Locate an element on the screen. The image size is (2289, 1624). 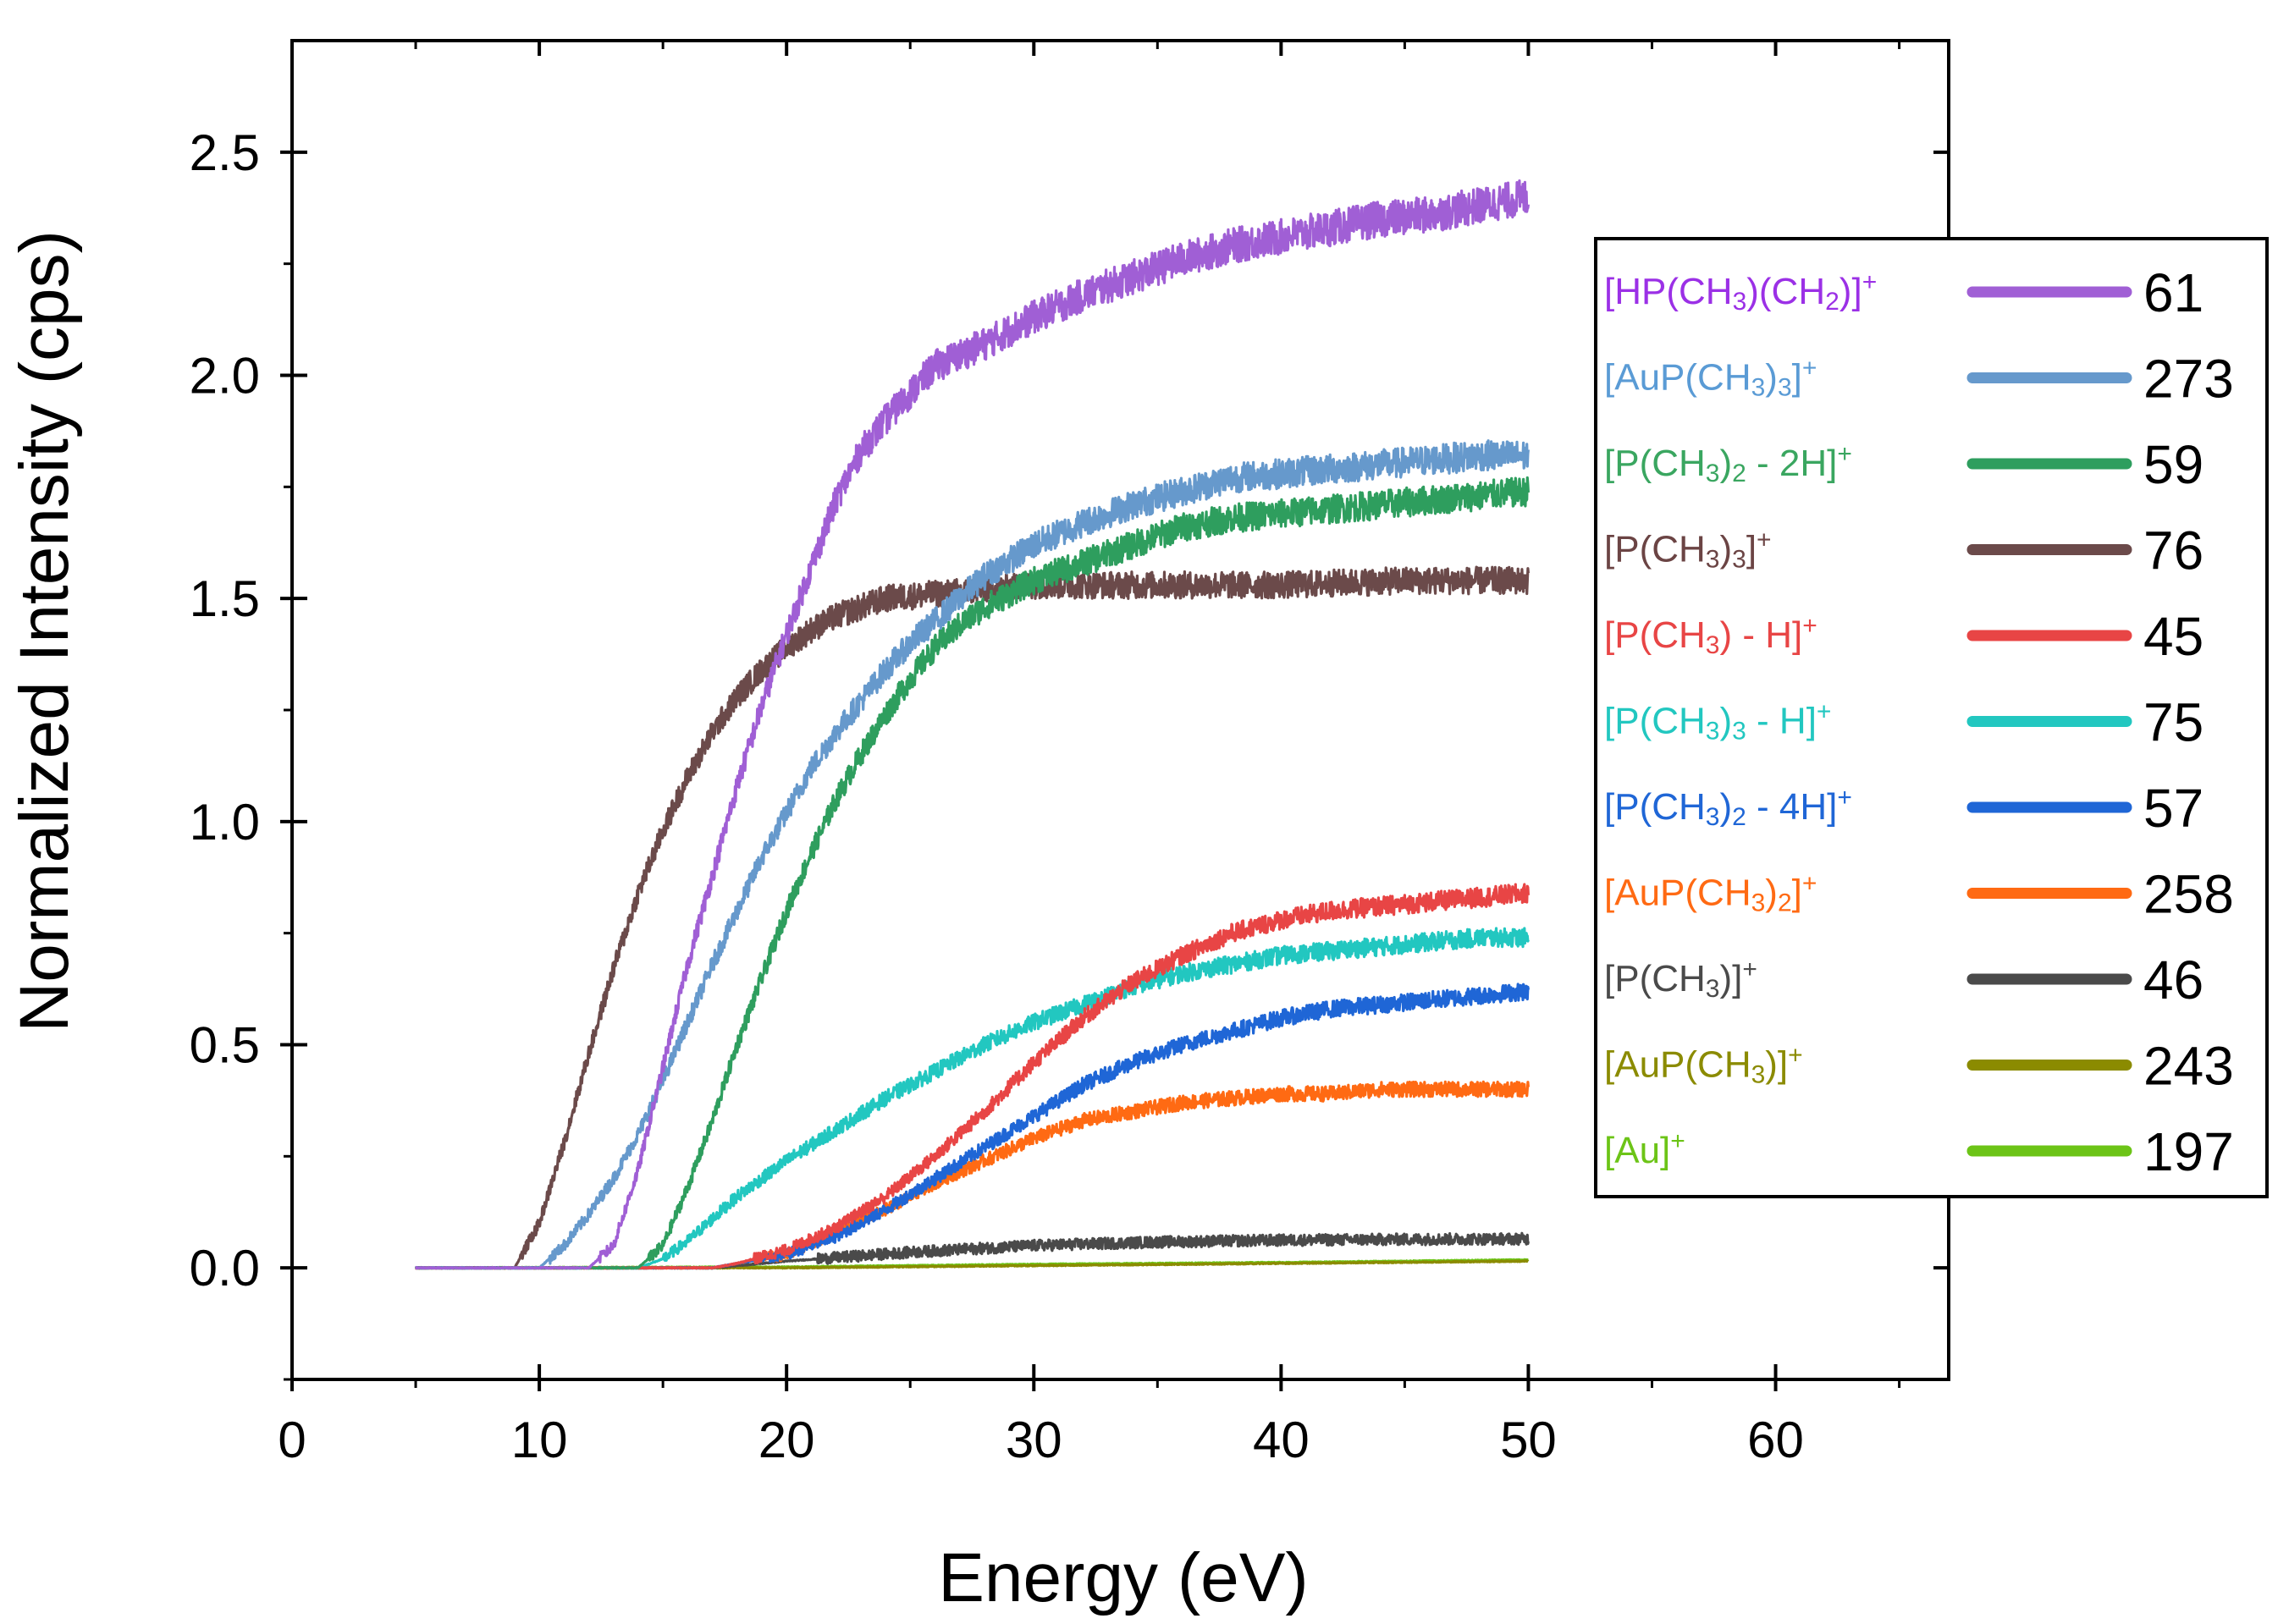
legend-mass: 273 is located at coordinates (2188, 380).